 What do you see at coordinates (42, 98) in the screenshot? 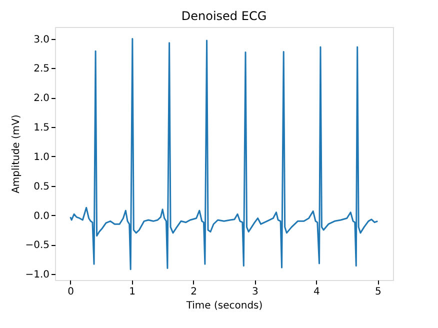
I see `y-tick-label: 2.0` at bounding box center [42, 98].